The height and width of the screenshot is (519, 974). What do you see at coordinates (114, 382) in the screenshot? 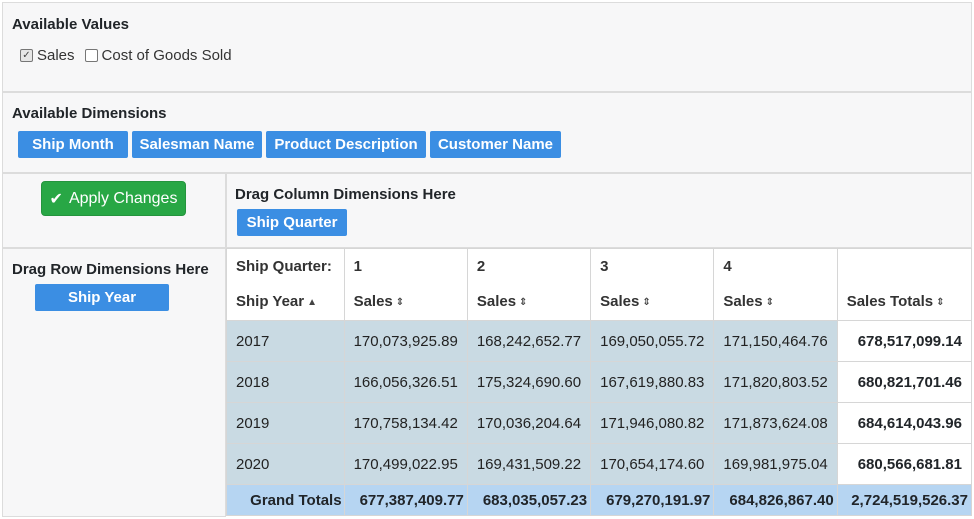
I see `row-dimension-dropzone: Drag Row Dimensions Here Ship Year` at bounding box center [114, 382].